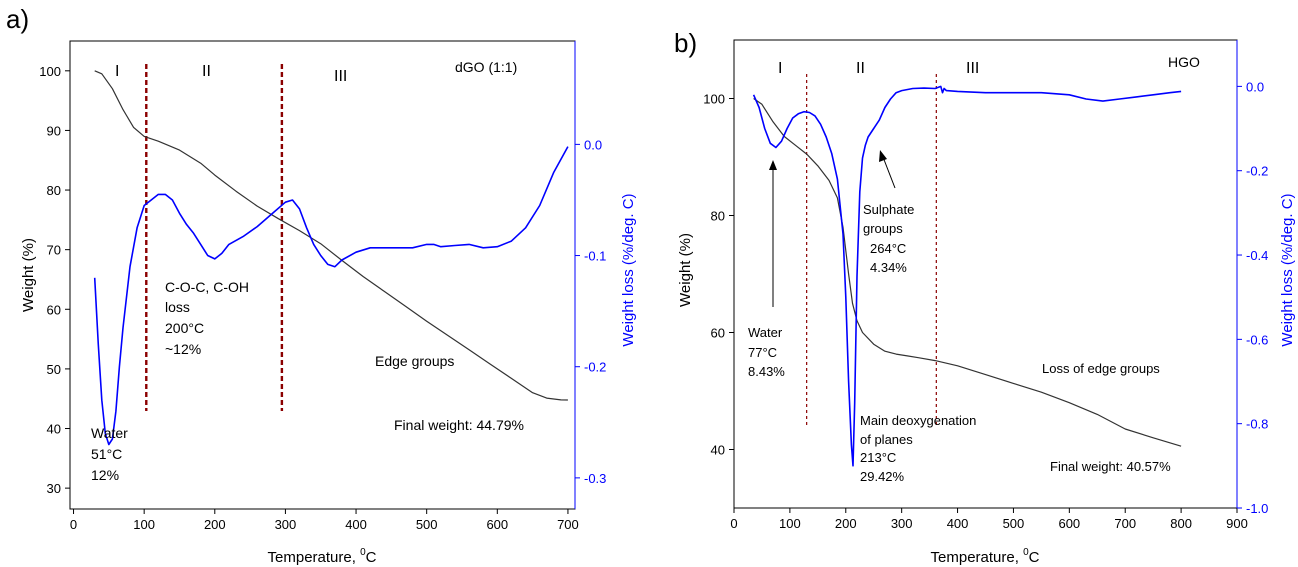  Describe the element at coordinates (106, 454) in the screenshot. I see `panel-a-water-temp: 51°C` at that location.